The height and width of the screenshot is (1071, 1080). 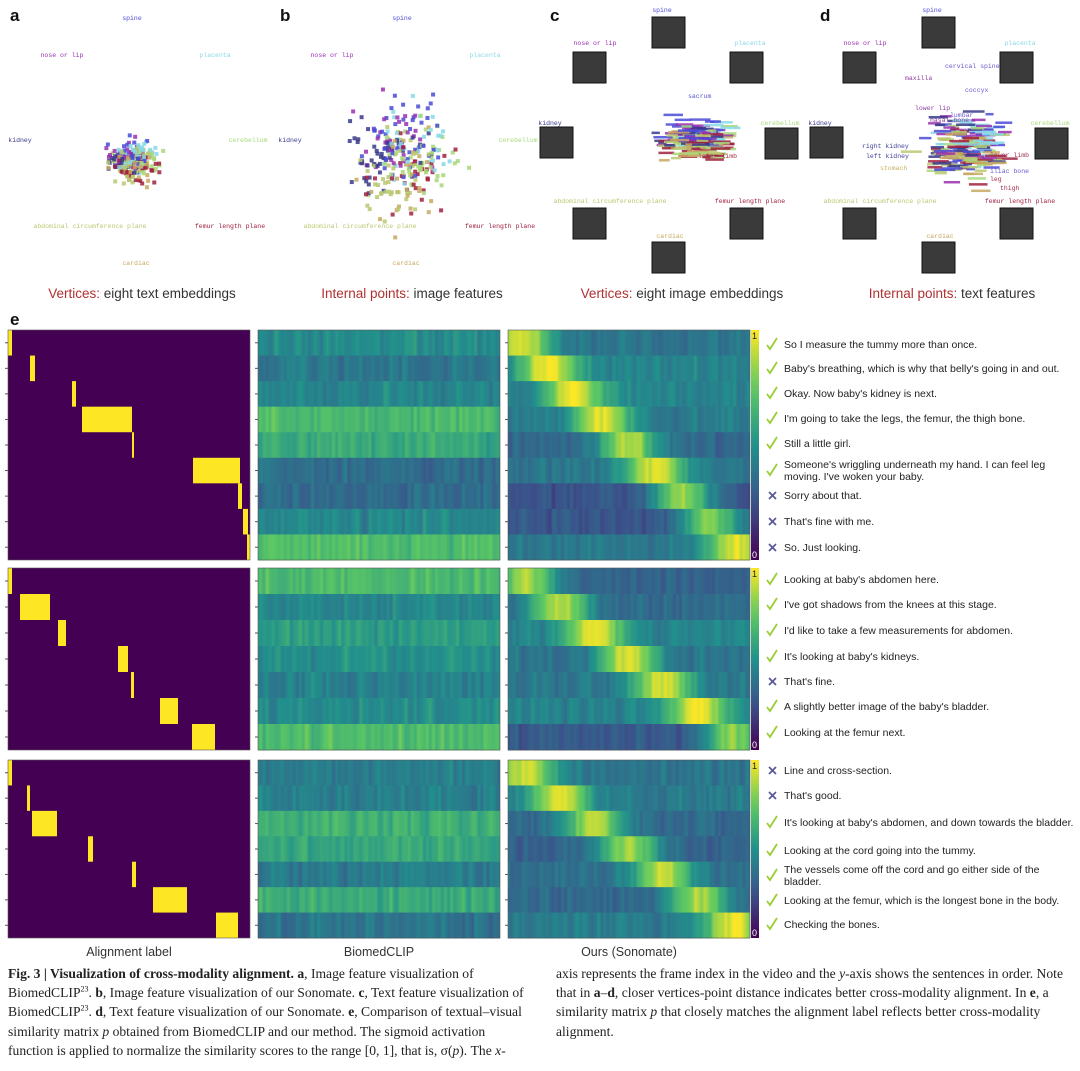 What do you see at coordinates (62, 55) in the screenshot?
I see `vertex-label: nose or lip` at bounding box center [62, 55].